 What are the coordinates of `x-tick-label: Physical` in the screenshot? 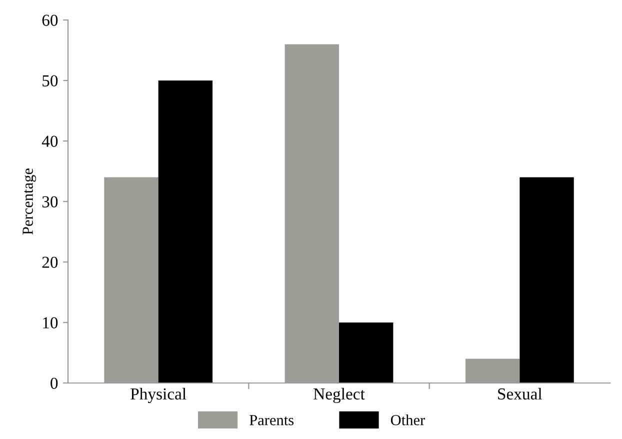 It's located at (158, 396).